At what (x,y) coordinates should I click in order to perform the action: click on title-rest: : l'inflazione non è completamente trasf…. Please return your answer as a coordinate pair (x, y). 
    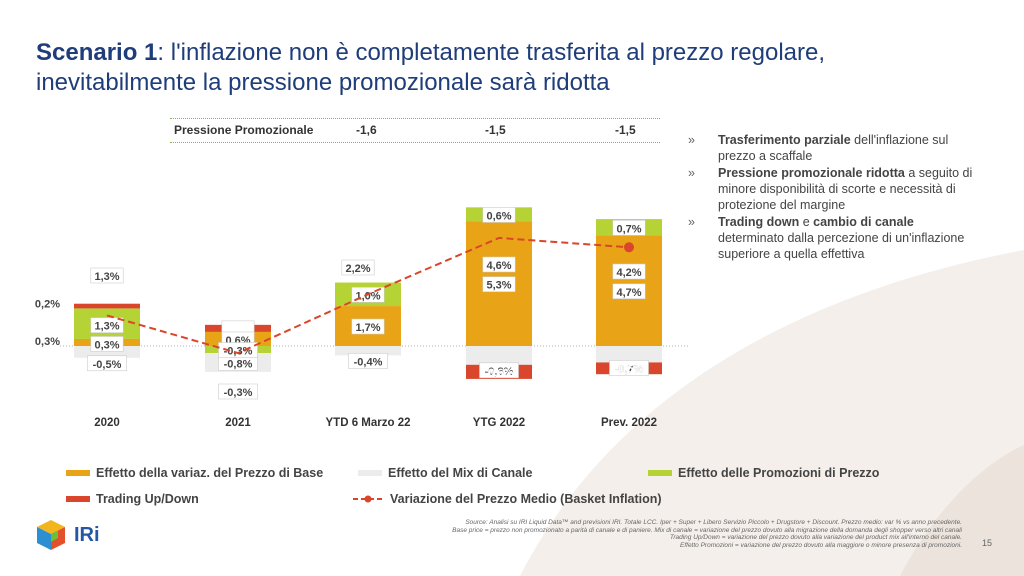
    Looking at the image, I should click on (431, 67).